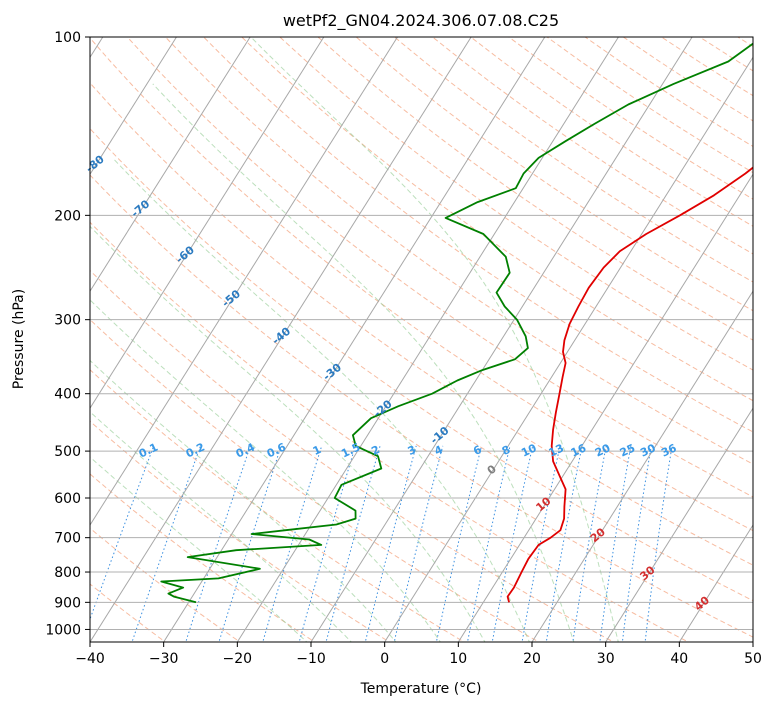 The height and width of the screenshot is (708, 775). I want to click on y-tick-label: 300, so click(67, 321).